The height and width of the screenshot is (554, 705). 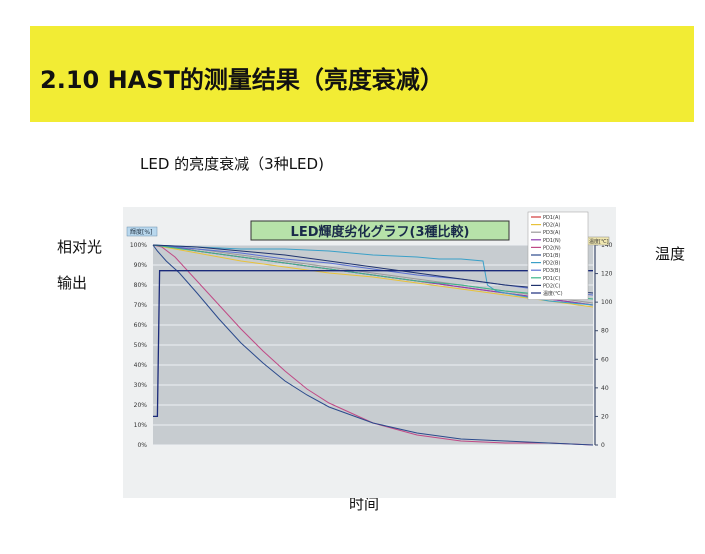 What do you see at coordinates (141, 285) in the screenshot?
I see `y-tick-label-2: 80%` at bounding box center [141, 285].